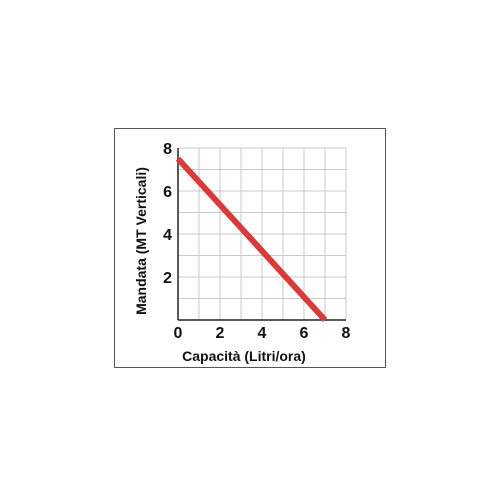  Describe the element at coordinates (167, 278) in the screenshot. I see `y-tick-label: 2` at that location.